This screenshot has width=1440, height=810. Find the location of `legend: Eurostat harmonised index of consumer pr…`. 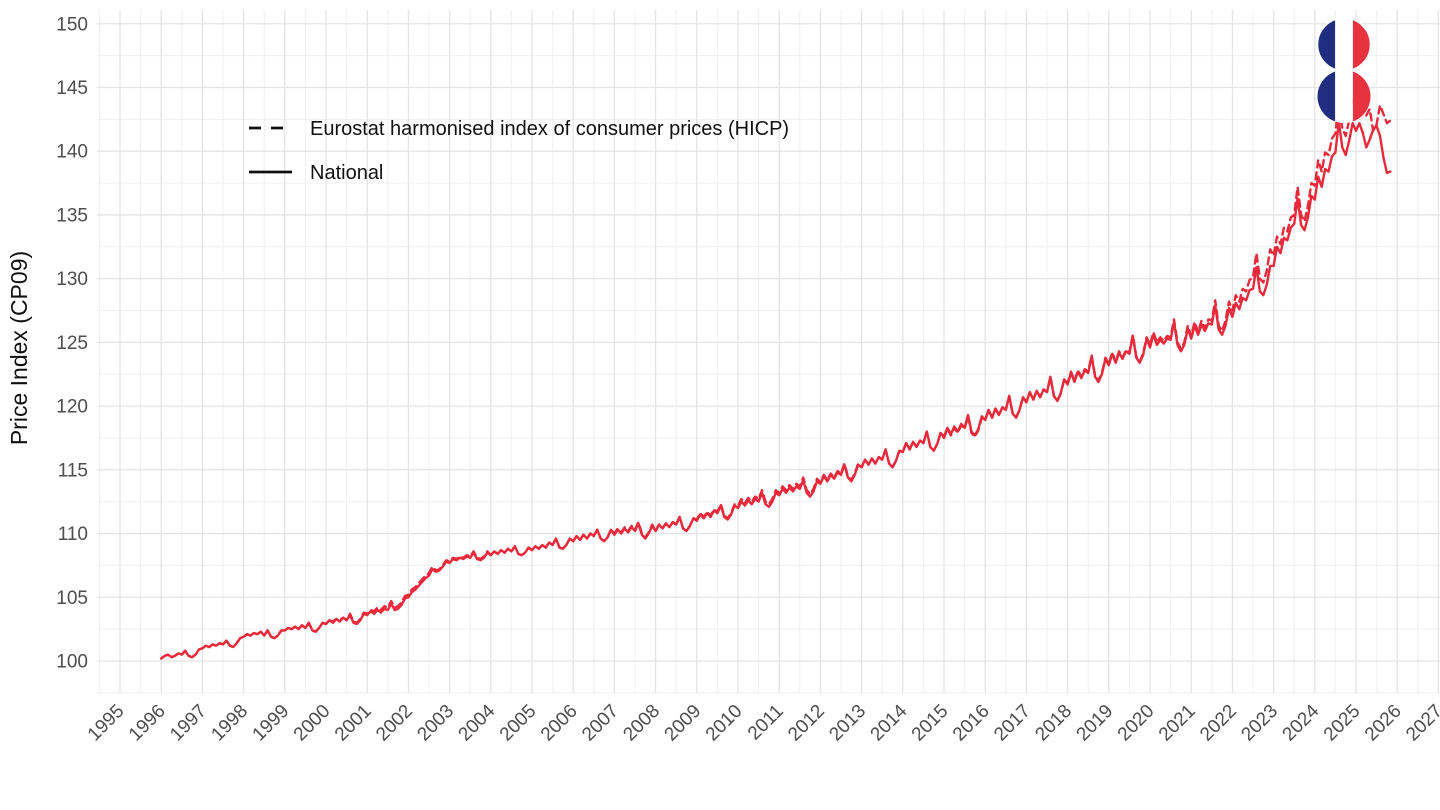

legend: Eurostat harmonised index of consumer pr… is located at coordinates (519, 151).